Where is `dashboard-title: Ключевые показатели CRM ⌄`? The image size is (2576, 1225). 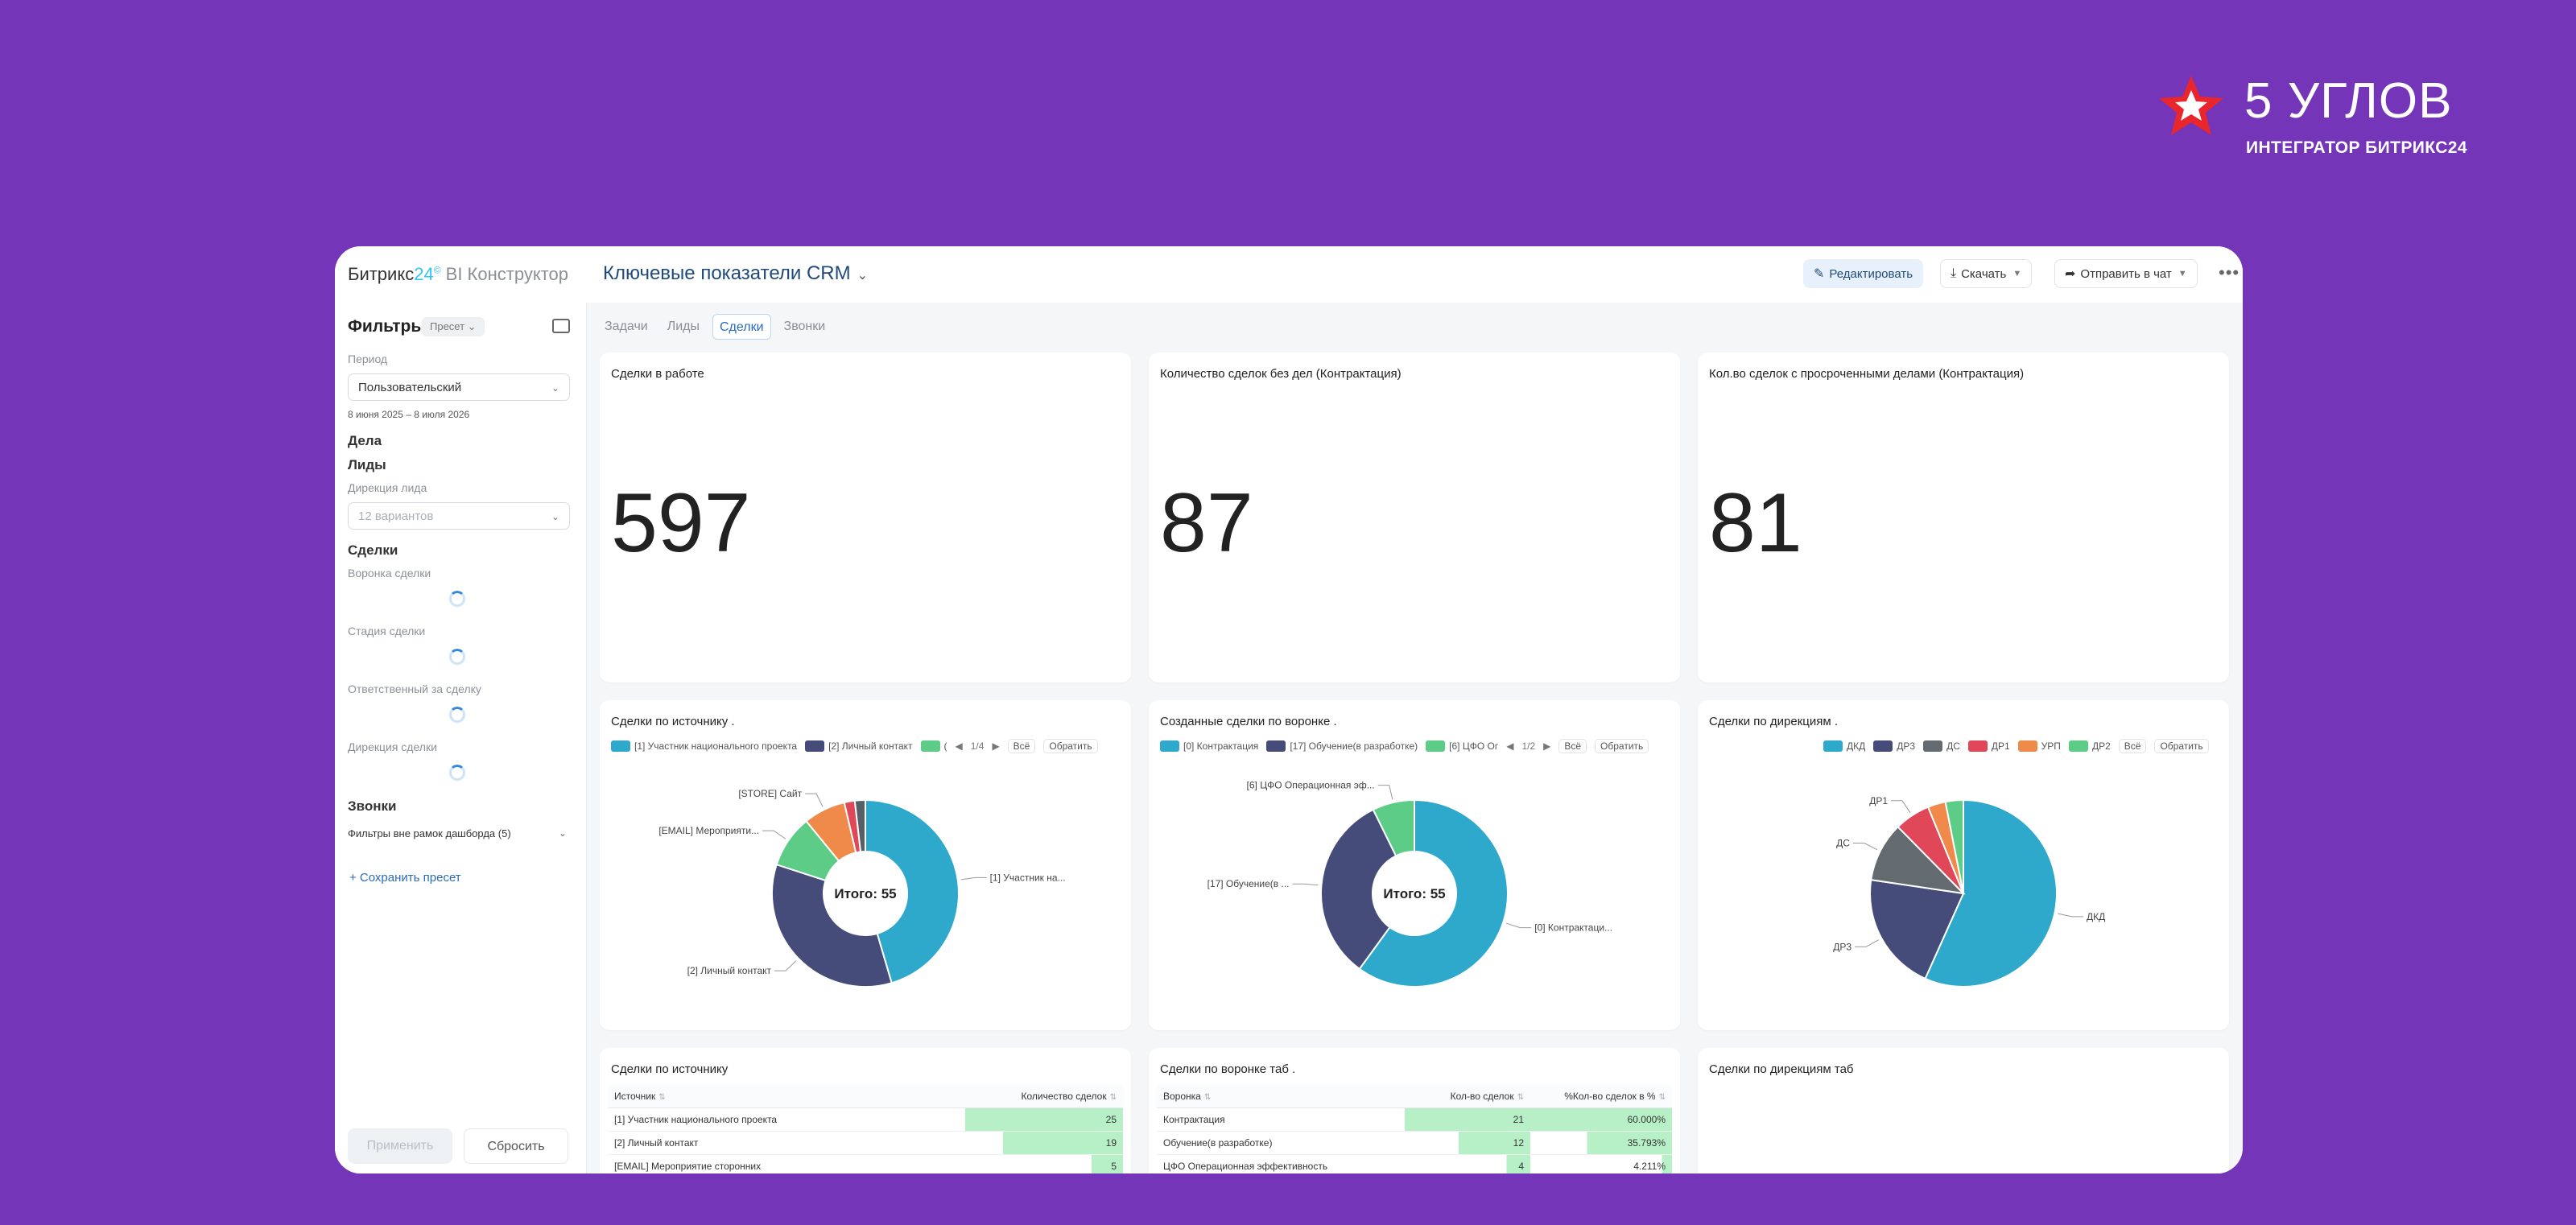 dashboard-title: Ключевые показатели CRM ⌄ is located at coordinates (735, 273).